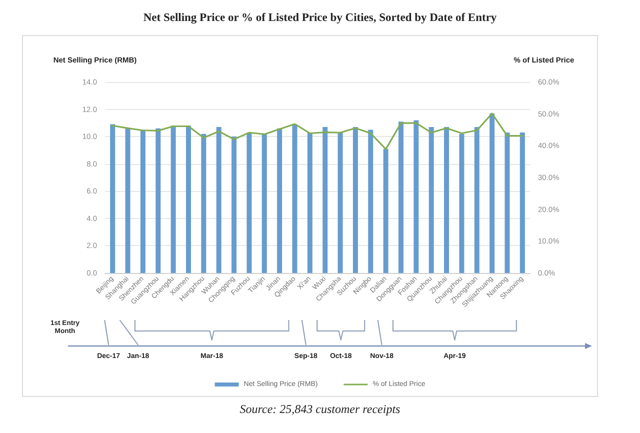 The width and height of the screenshot is (640, 433). What do you see at coordinates (320, 409) in the screenshot?
I see `source-note: Source: 25,843 customer receipts` at bounding box center [320, 409].